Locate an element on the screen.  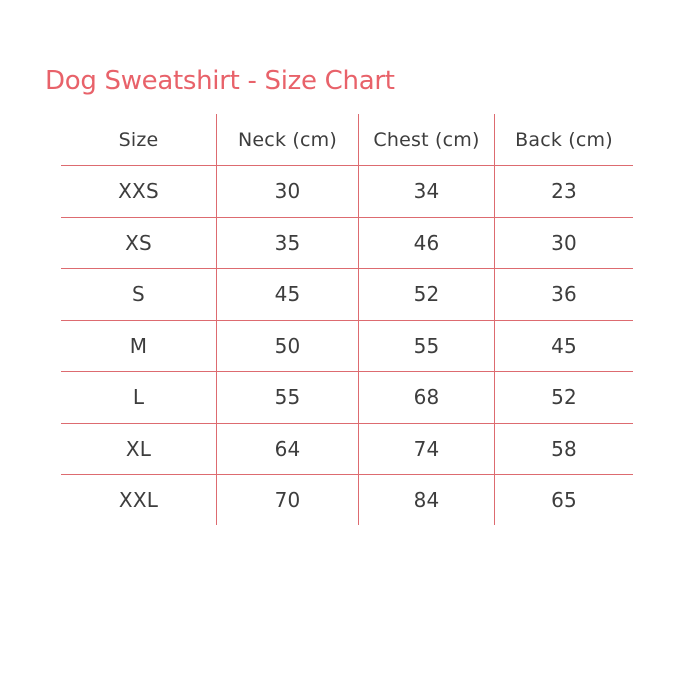
column-header-back: Back (cm) is located at coordinates (563, 139).